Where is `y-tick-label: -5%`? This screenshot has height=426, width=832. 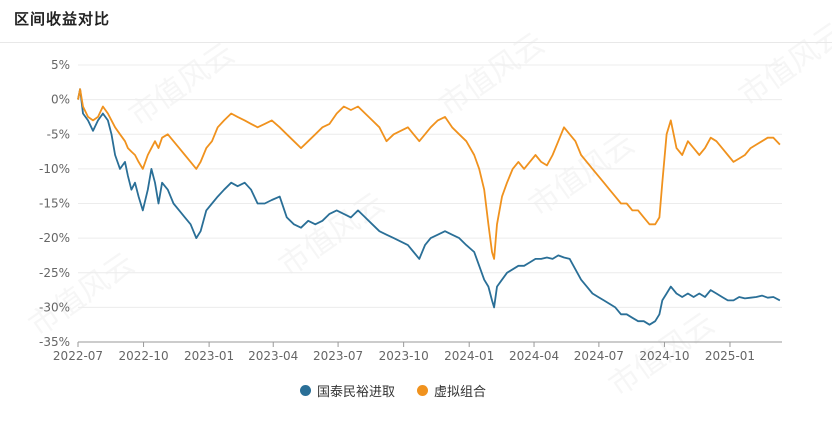 y-tick-label: -5% is located at coordinates (58, 134).